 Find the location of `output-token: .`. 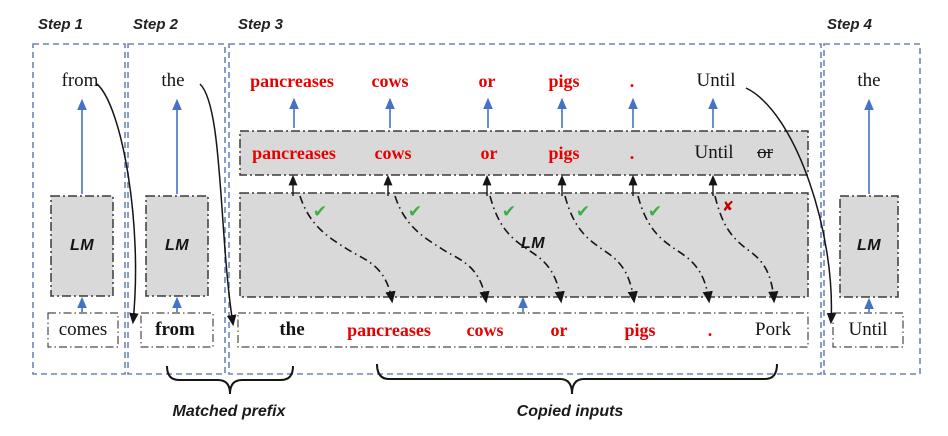

output-token: . is located at coordinates (632, 81).